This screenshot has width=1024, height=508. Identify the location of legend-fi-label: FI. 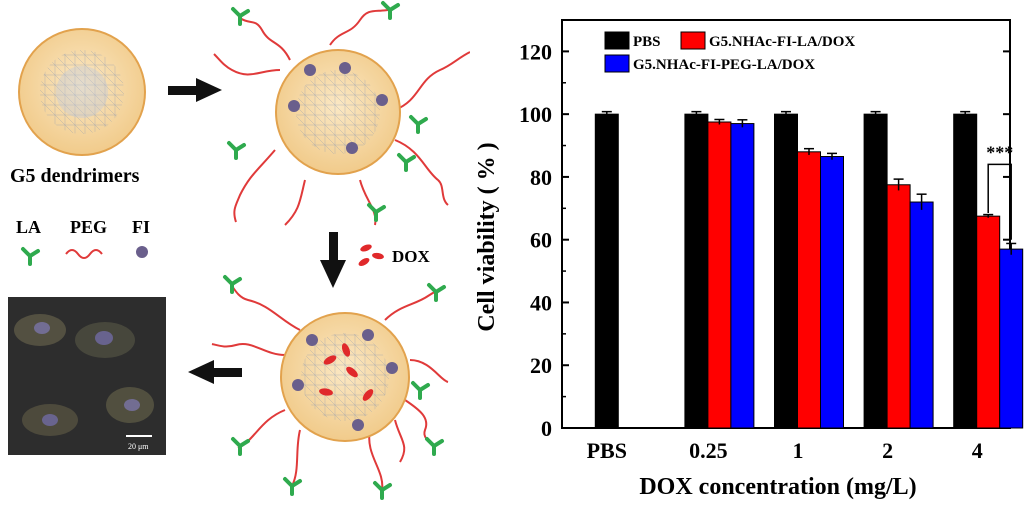
(141, 227).